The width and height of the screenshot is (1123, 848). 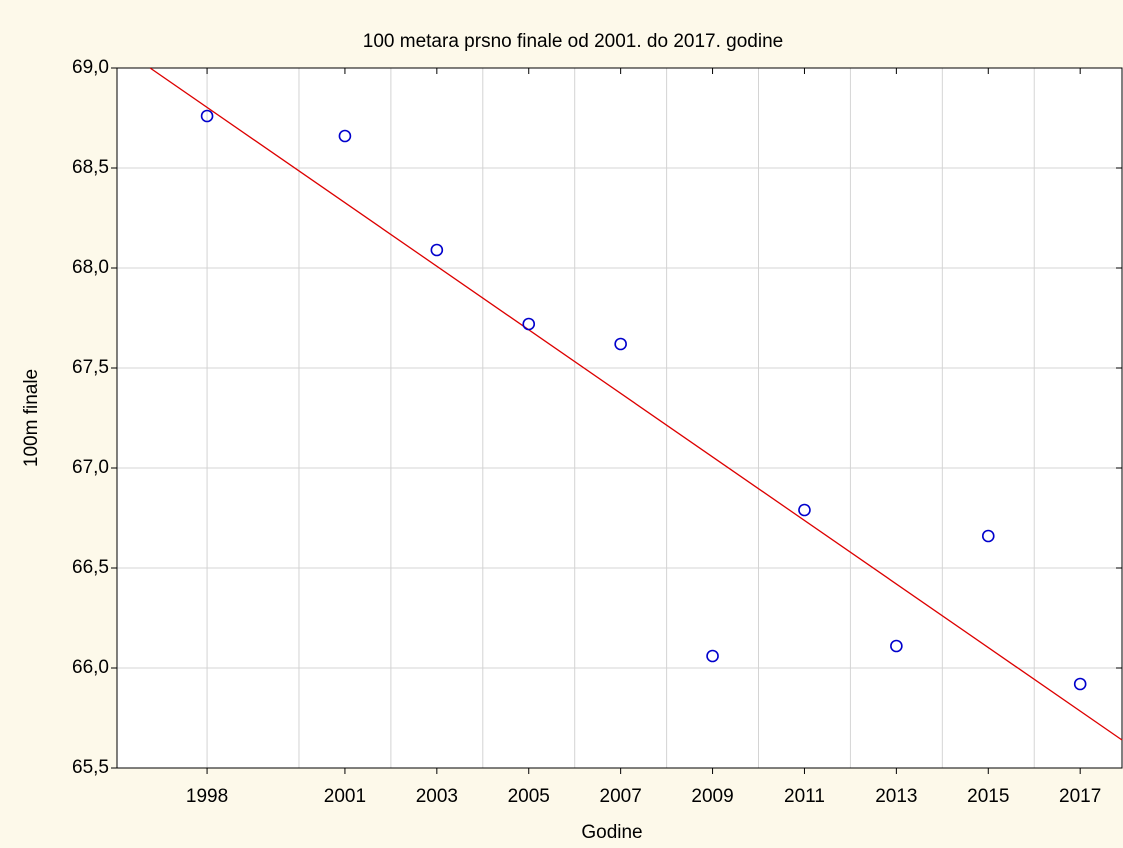 What do you see at coordinates (31, 418) in the screenshot?
I see `y-axis-label: 100m finale` at bounding box center [31, 418].